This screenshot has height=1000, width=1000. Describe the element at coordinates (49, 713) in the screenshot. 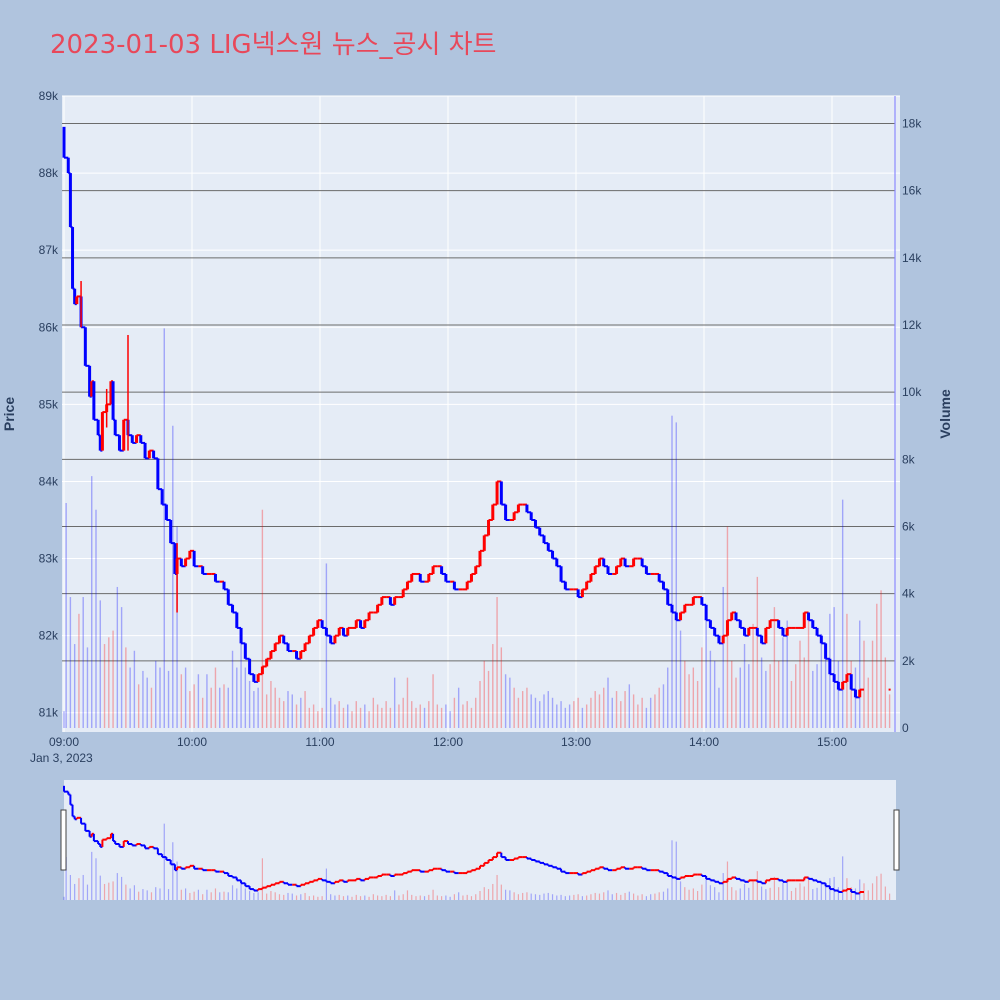

I see `price-tick-label: 81k` at that location.